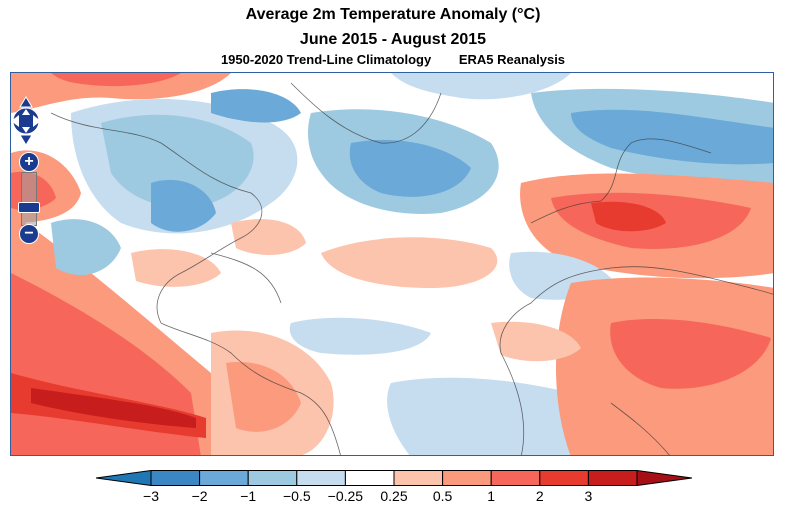  Describe the element at coordinates (29, 234) in the screenshot. I see `zoom-out-button: −` at that location.